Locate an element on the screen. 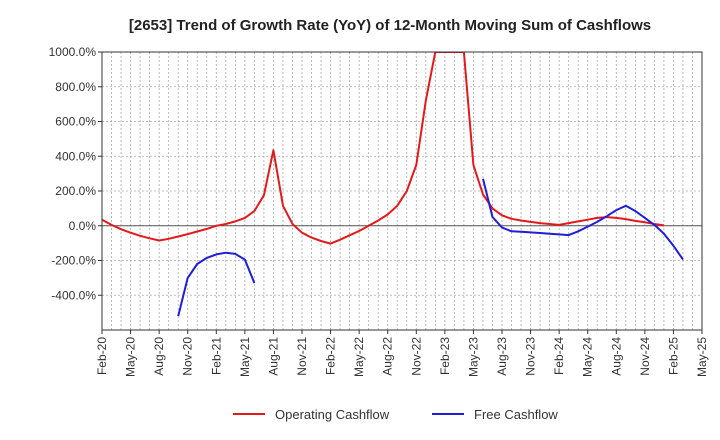  x-tick-label: Feb-23 is located at coordinates (445, 356).